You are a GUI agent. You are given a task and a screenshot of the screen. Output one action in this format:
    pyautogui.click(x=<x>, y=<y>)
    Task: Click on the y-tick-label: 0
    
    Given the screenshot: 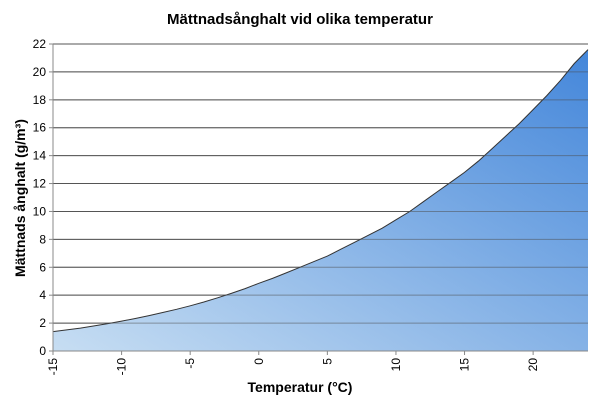 What is the action you would take?
    pyautogui.click(x=42, y=351)
    